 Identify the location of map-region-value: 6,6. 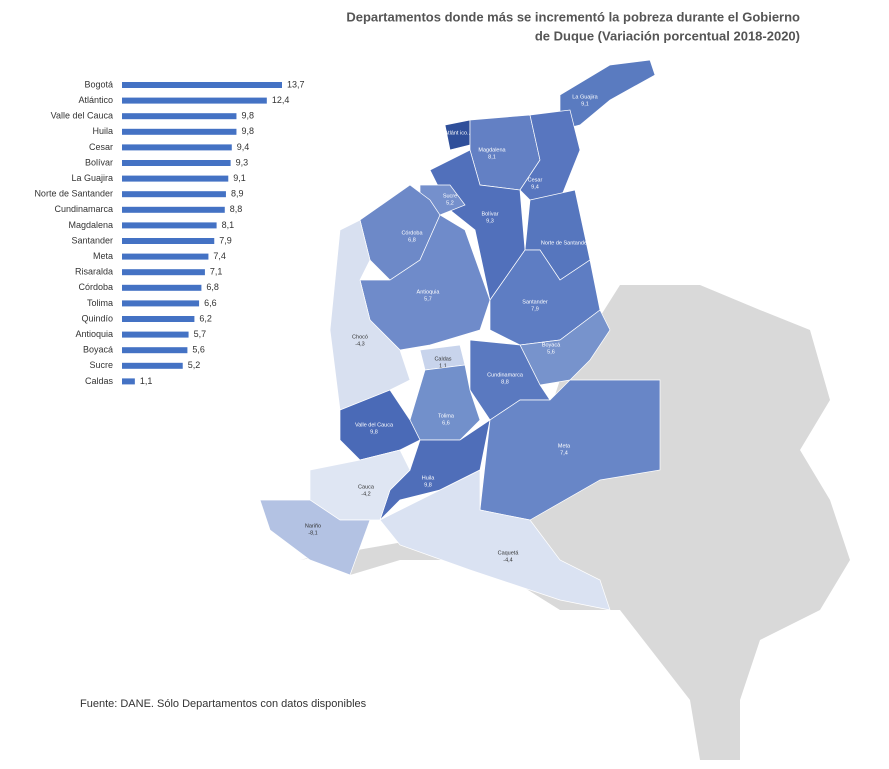
(446, 423).